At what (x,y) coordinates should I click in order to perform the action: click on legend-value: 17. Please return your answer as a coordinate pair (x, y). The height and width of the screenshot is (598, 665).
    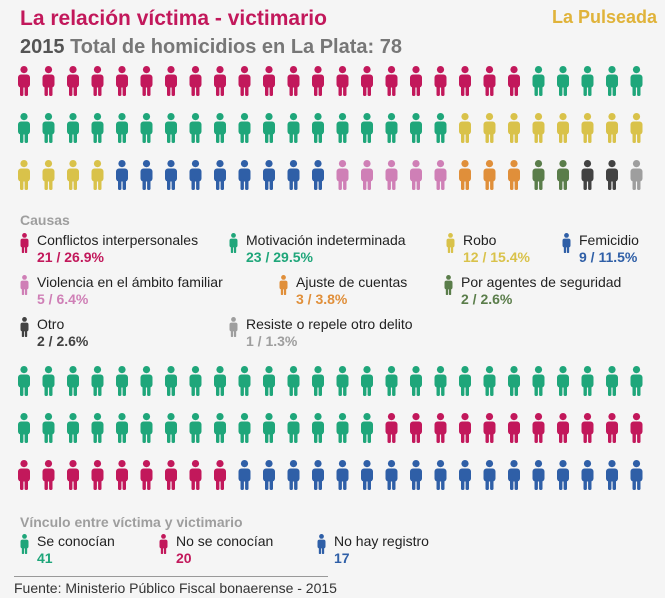
    Looking at the image, I should click on (342, 558).